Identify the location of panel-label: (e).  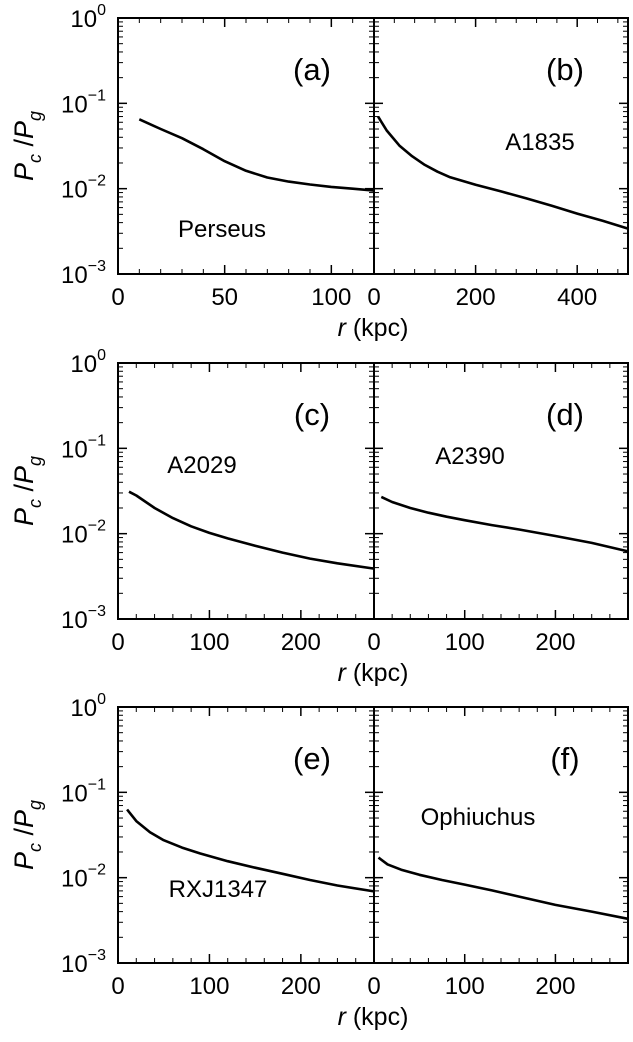
(312, 758).